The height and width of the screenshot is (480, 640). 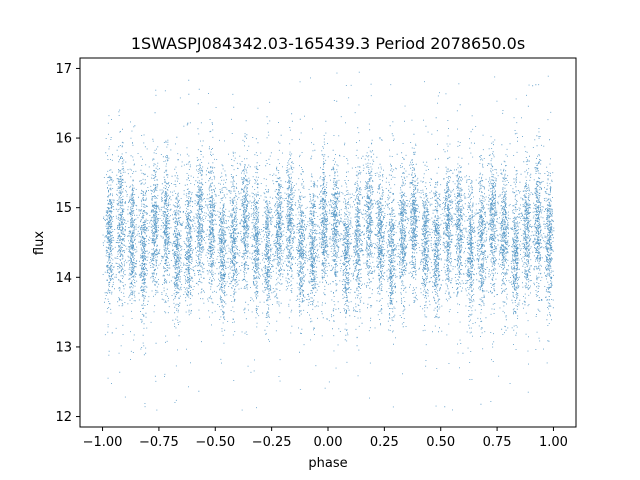 I want to click on x-tick-label: 0.50, so click(x=440, y=442).